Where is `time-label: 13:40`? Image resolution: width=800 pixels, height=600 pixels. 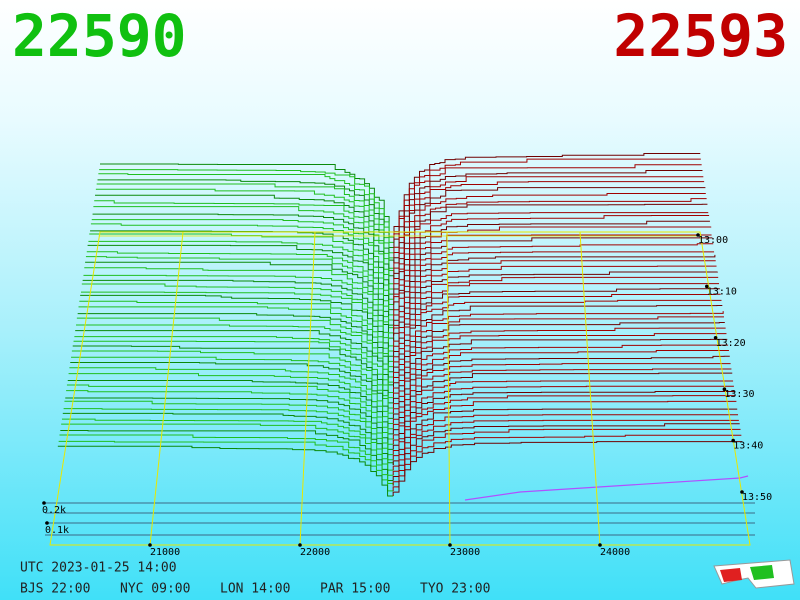 time-label: 13:40 is located at coordinates (748, 446).